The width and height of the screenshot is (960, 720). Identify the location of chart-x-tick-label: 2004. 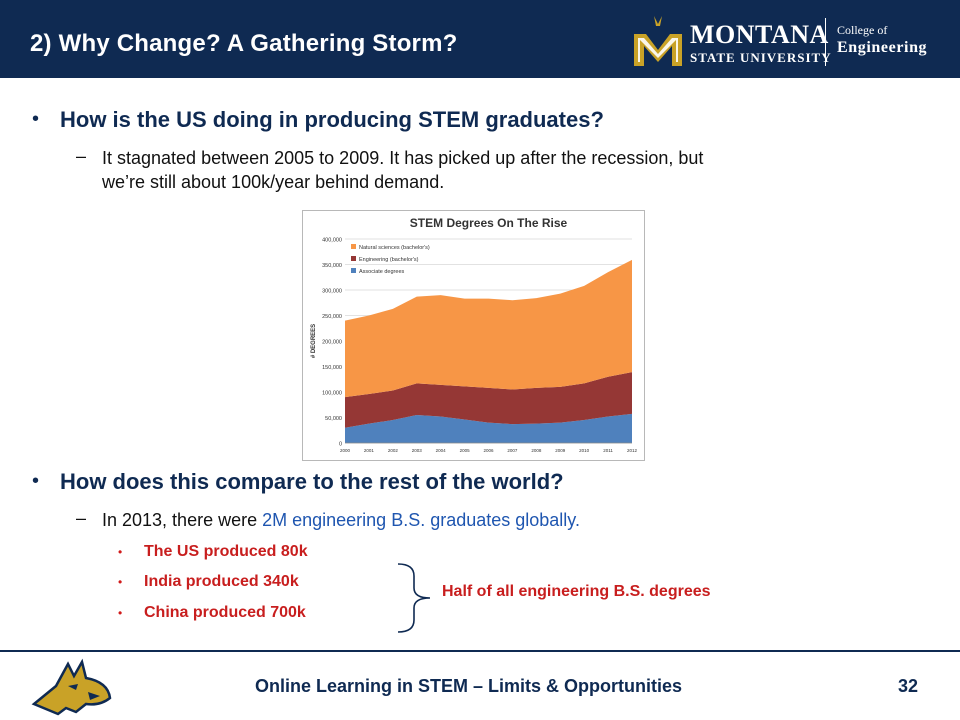
(441, 450).